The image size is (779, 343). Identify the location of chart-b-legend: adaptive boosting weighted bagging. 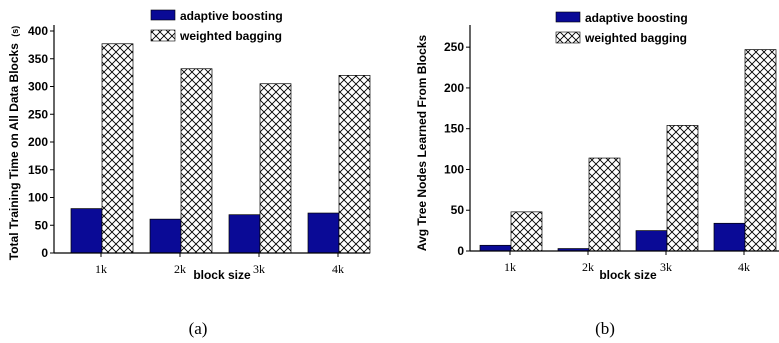
(621, 28).